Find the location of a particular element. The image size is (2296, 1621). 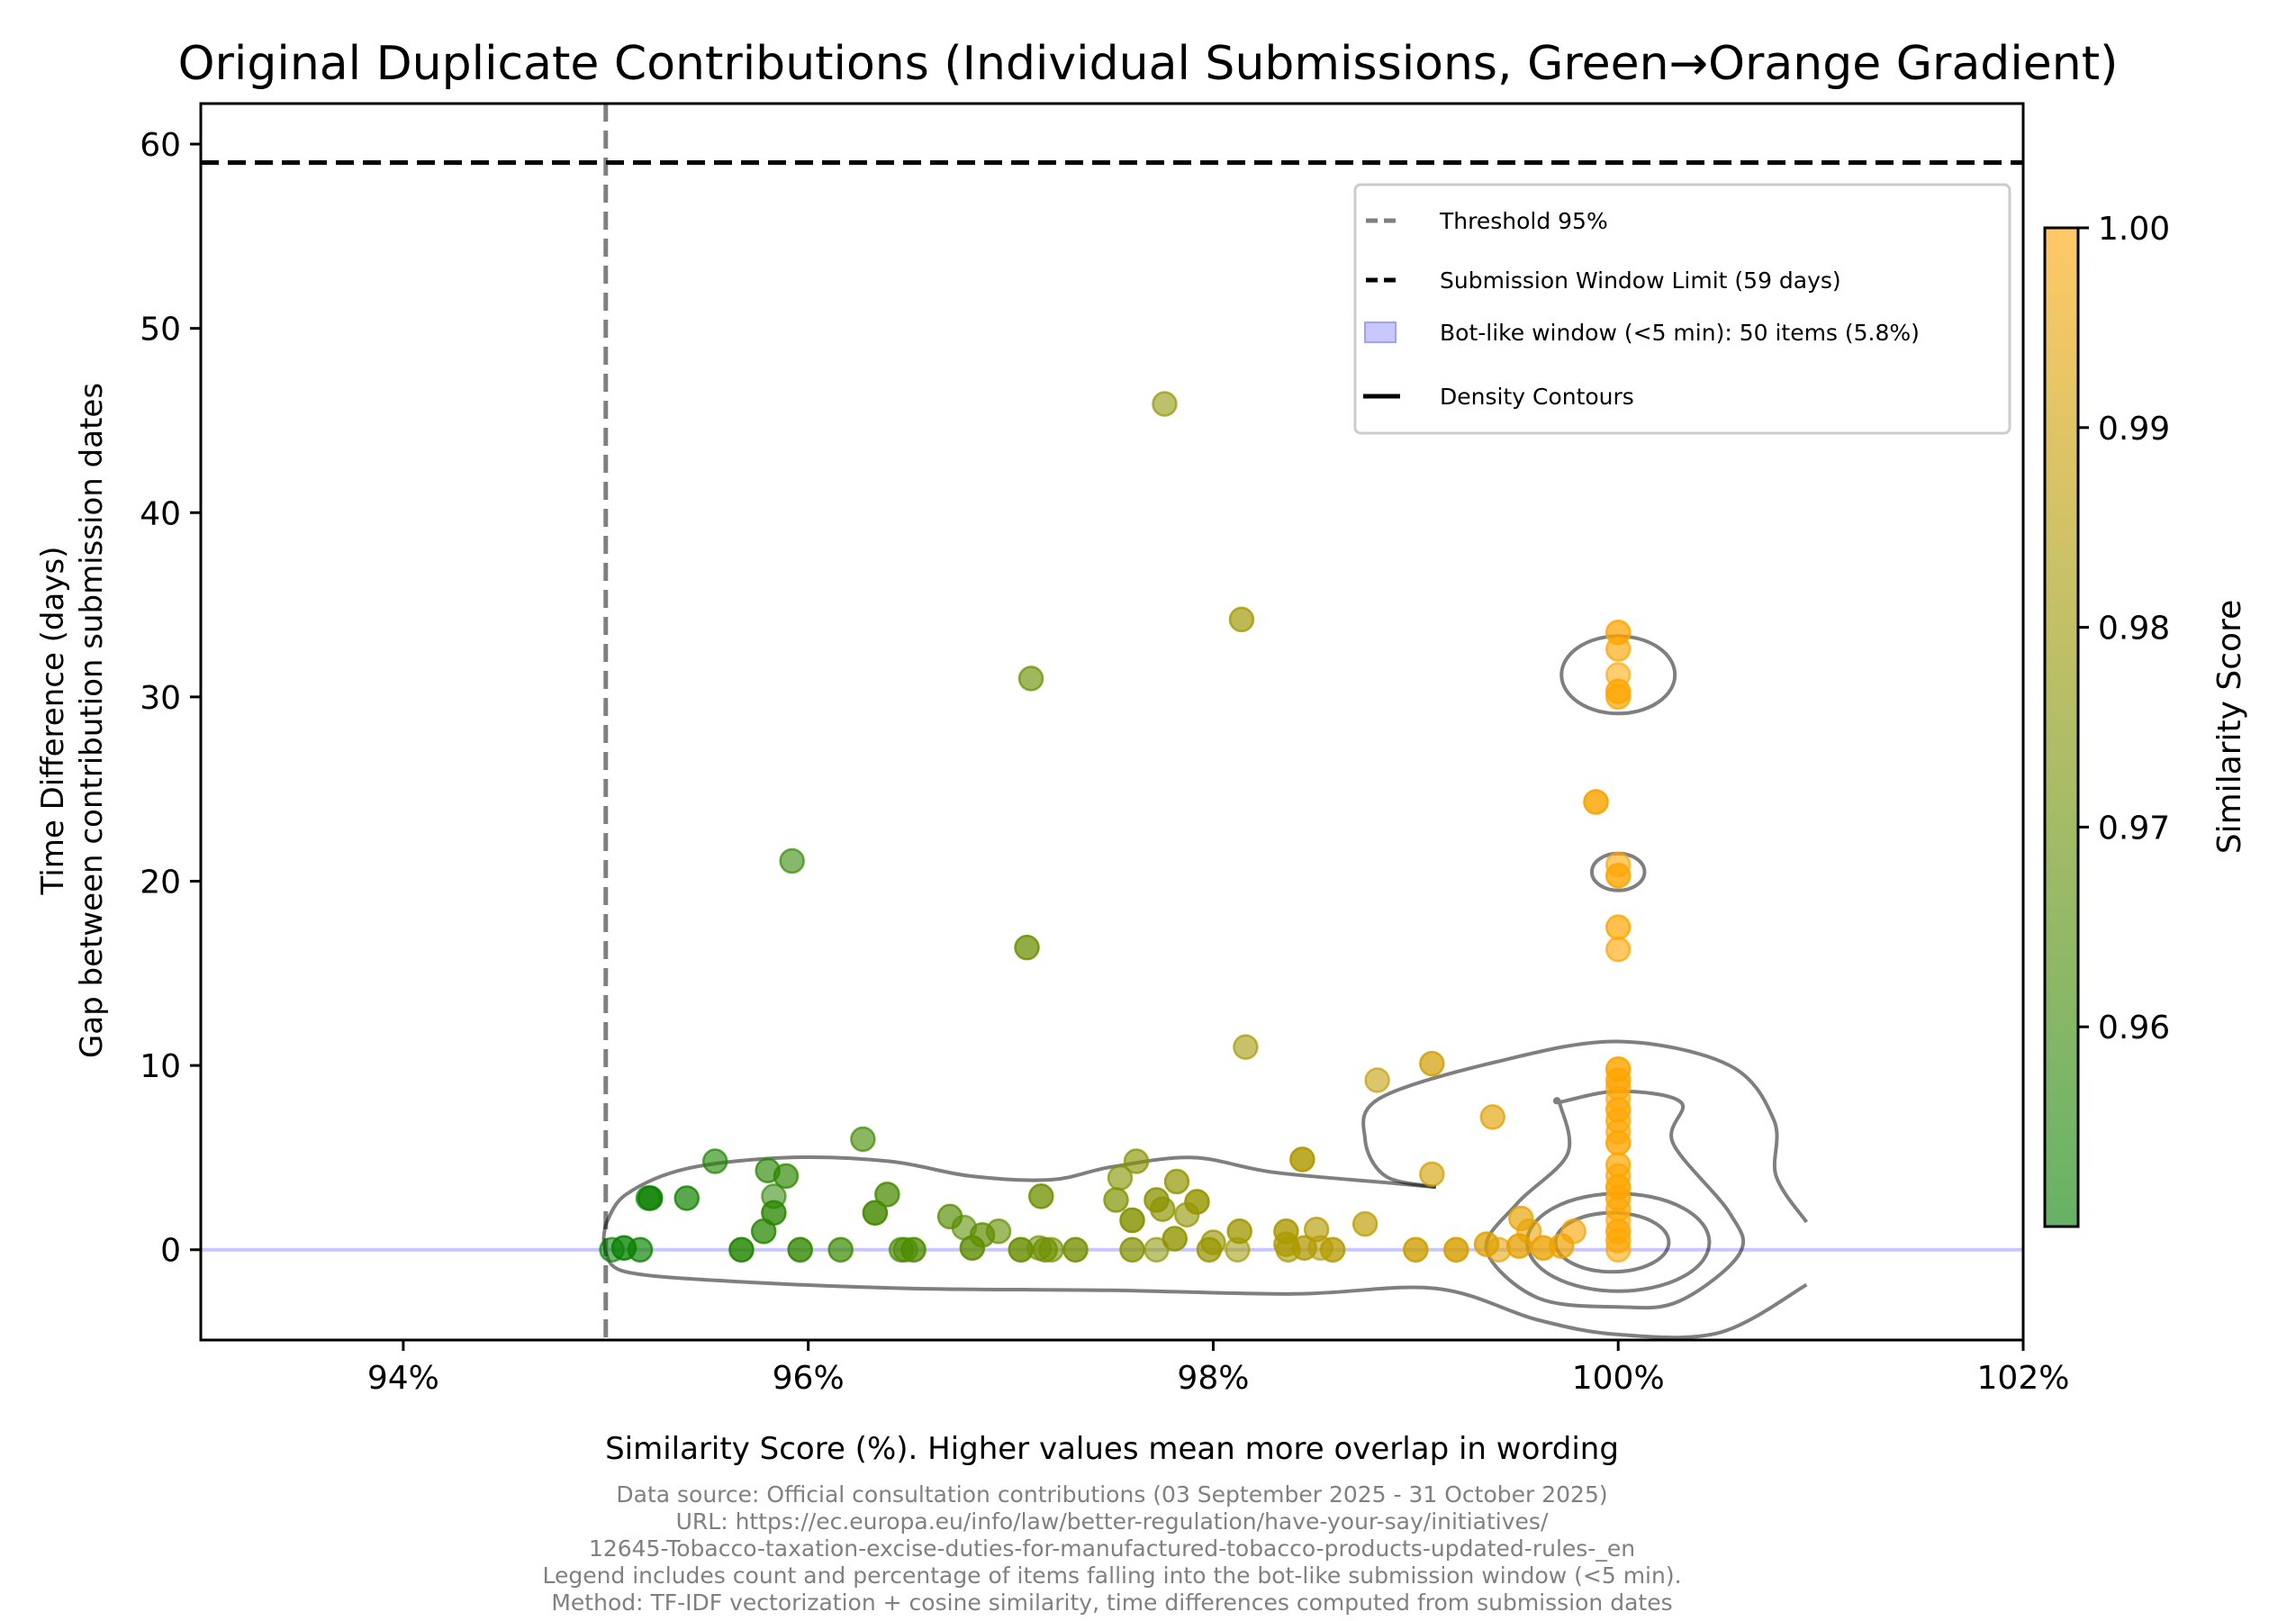

colorbar-tick-label: 1.00 is located at coordinates (2134, 230).